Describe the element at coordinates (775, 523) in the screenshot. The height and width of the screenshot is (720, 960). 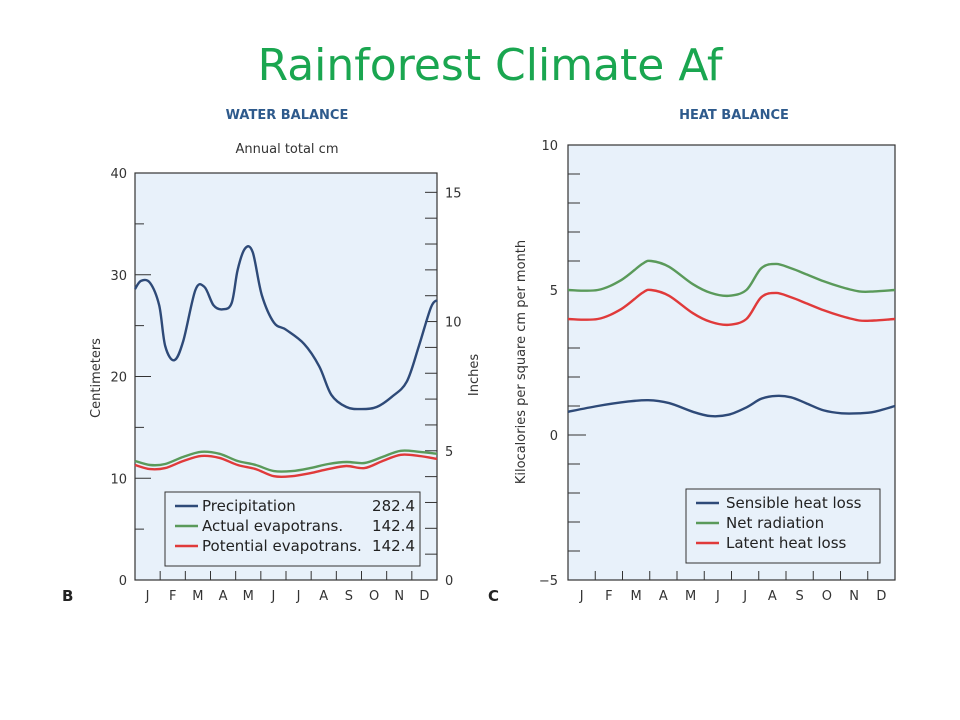
I see `legend-label: Net radiation` at that location.